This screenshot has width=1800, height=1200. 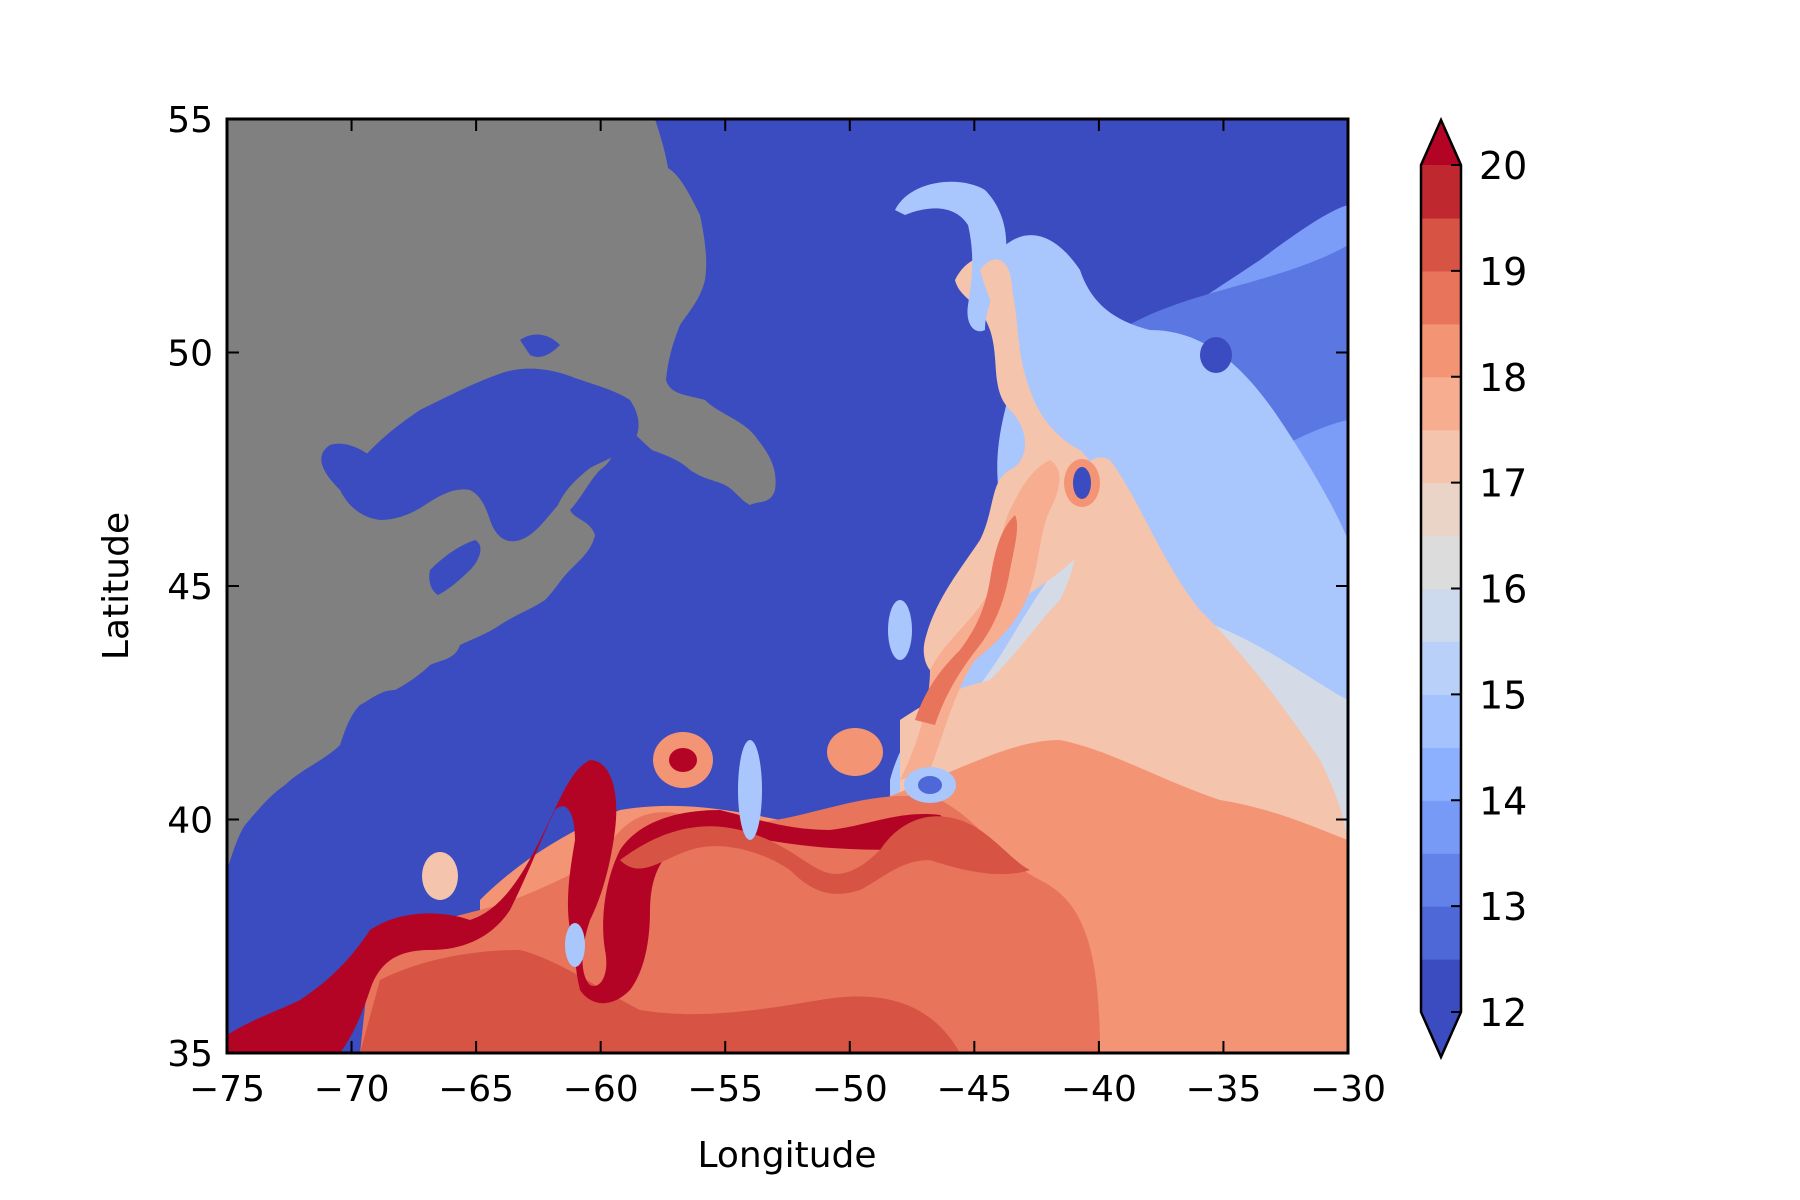 What do you see at coordinates (190, 587) in the screenshot?
I see `y-tick-label: 45` at bounding box center [190, 587].